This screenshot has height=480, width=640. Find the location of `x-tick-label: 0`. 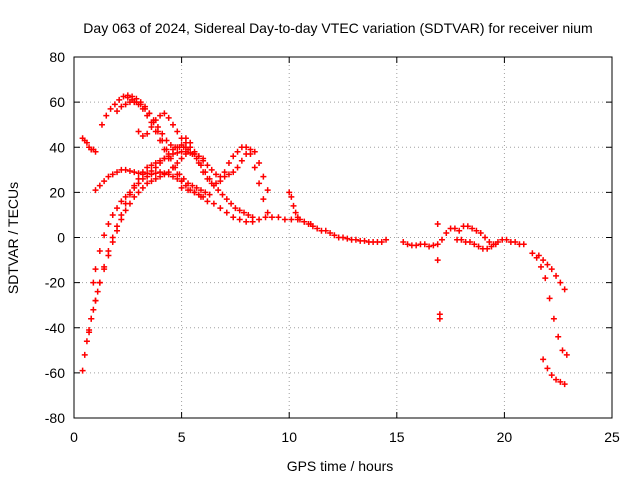

x-tick-label: 0 is located at coordinates (74, 437).